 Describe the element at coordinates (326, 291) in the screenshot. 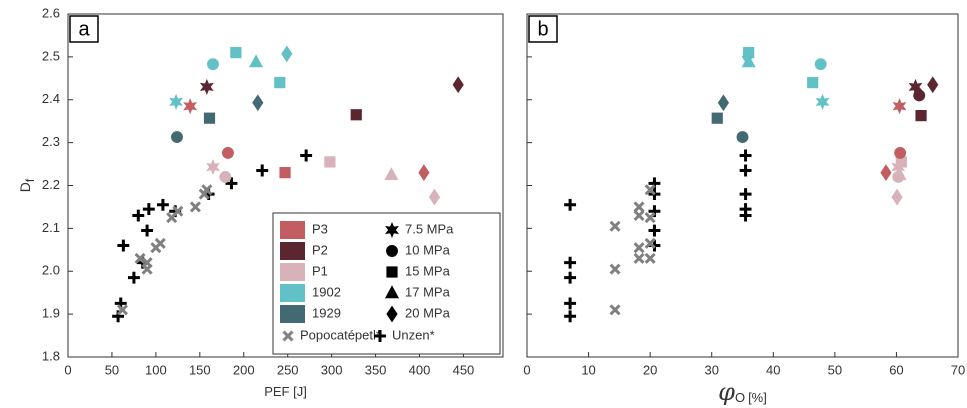

I see `legend-label: 1902` at that location.